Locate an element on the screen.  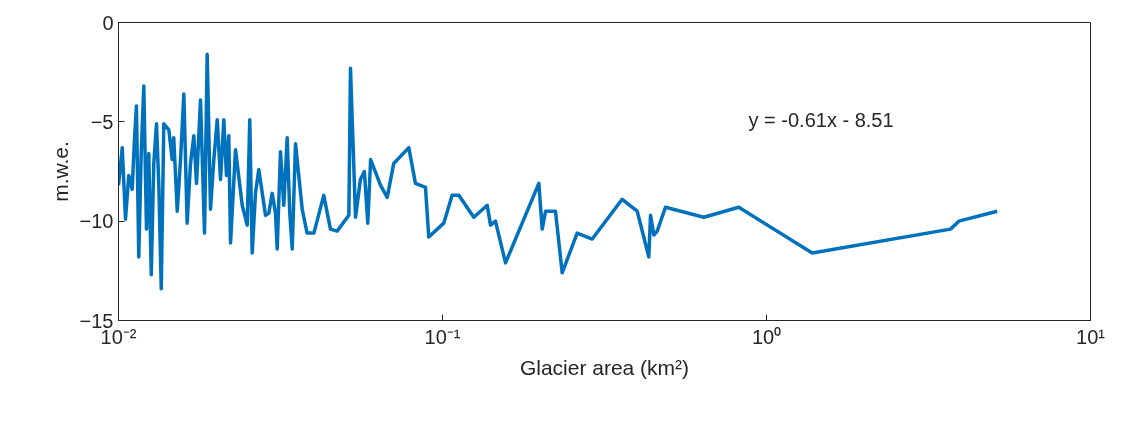
x-tick-label: 10⁰ is located at coordinates (766, 336).